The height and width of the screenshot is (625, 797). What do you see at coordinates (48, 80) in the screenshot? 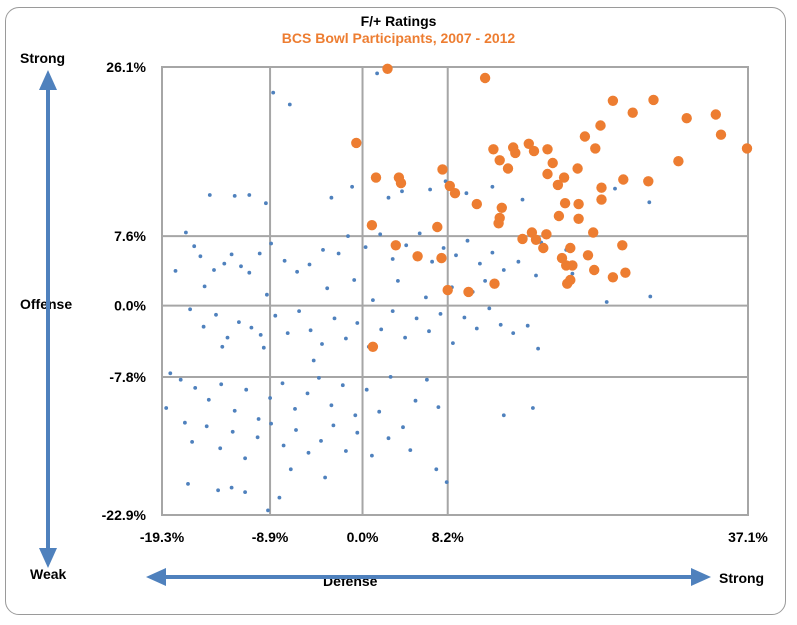
I see `y-arrow-head-up` at bounding box center [48, 80].